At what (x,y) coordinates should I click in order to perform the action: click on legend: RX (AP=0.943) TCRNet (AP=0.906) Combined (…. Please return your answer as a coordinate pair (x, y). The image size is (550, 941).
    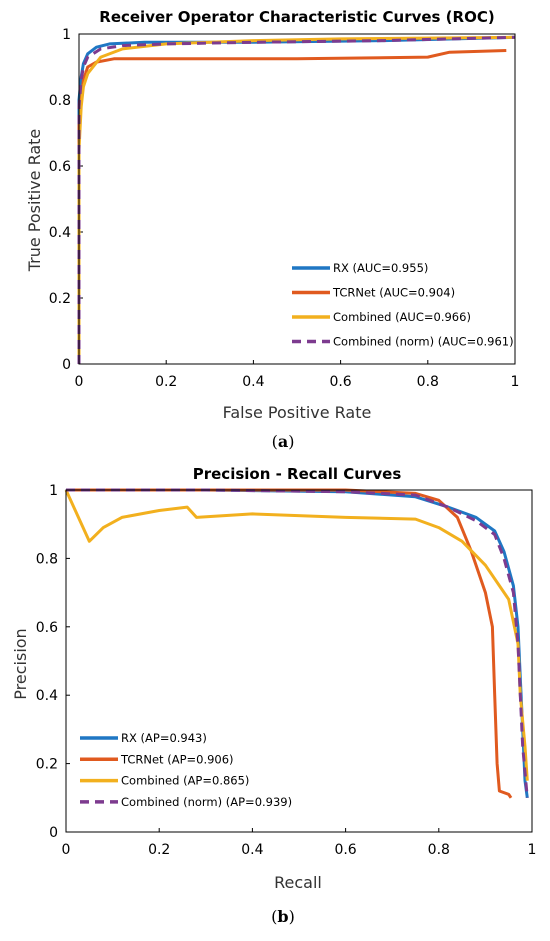
    Looking at the image, I should click on (186, 770).